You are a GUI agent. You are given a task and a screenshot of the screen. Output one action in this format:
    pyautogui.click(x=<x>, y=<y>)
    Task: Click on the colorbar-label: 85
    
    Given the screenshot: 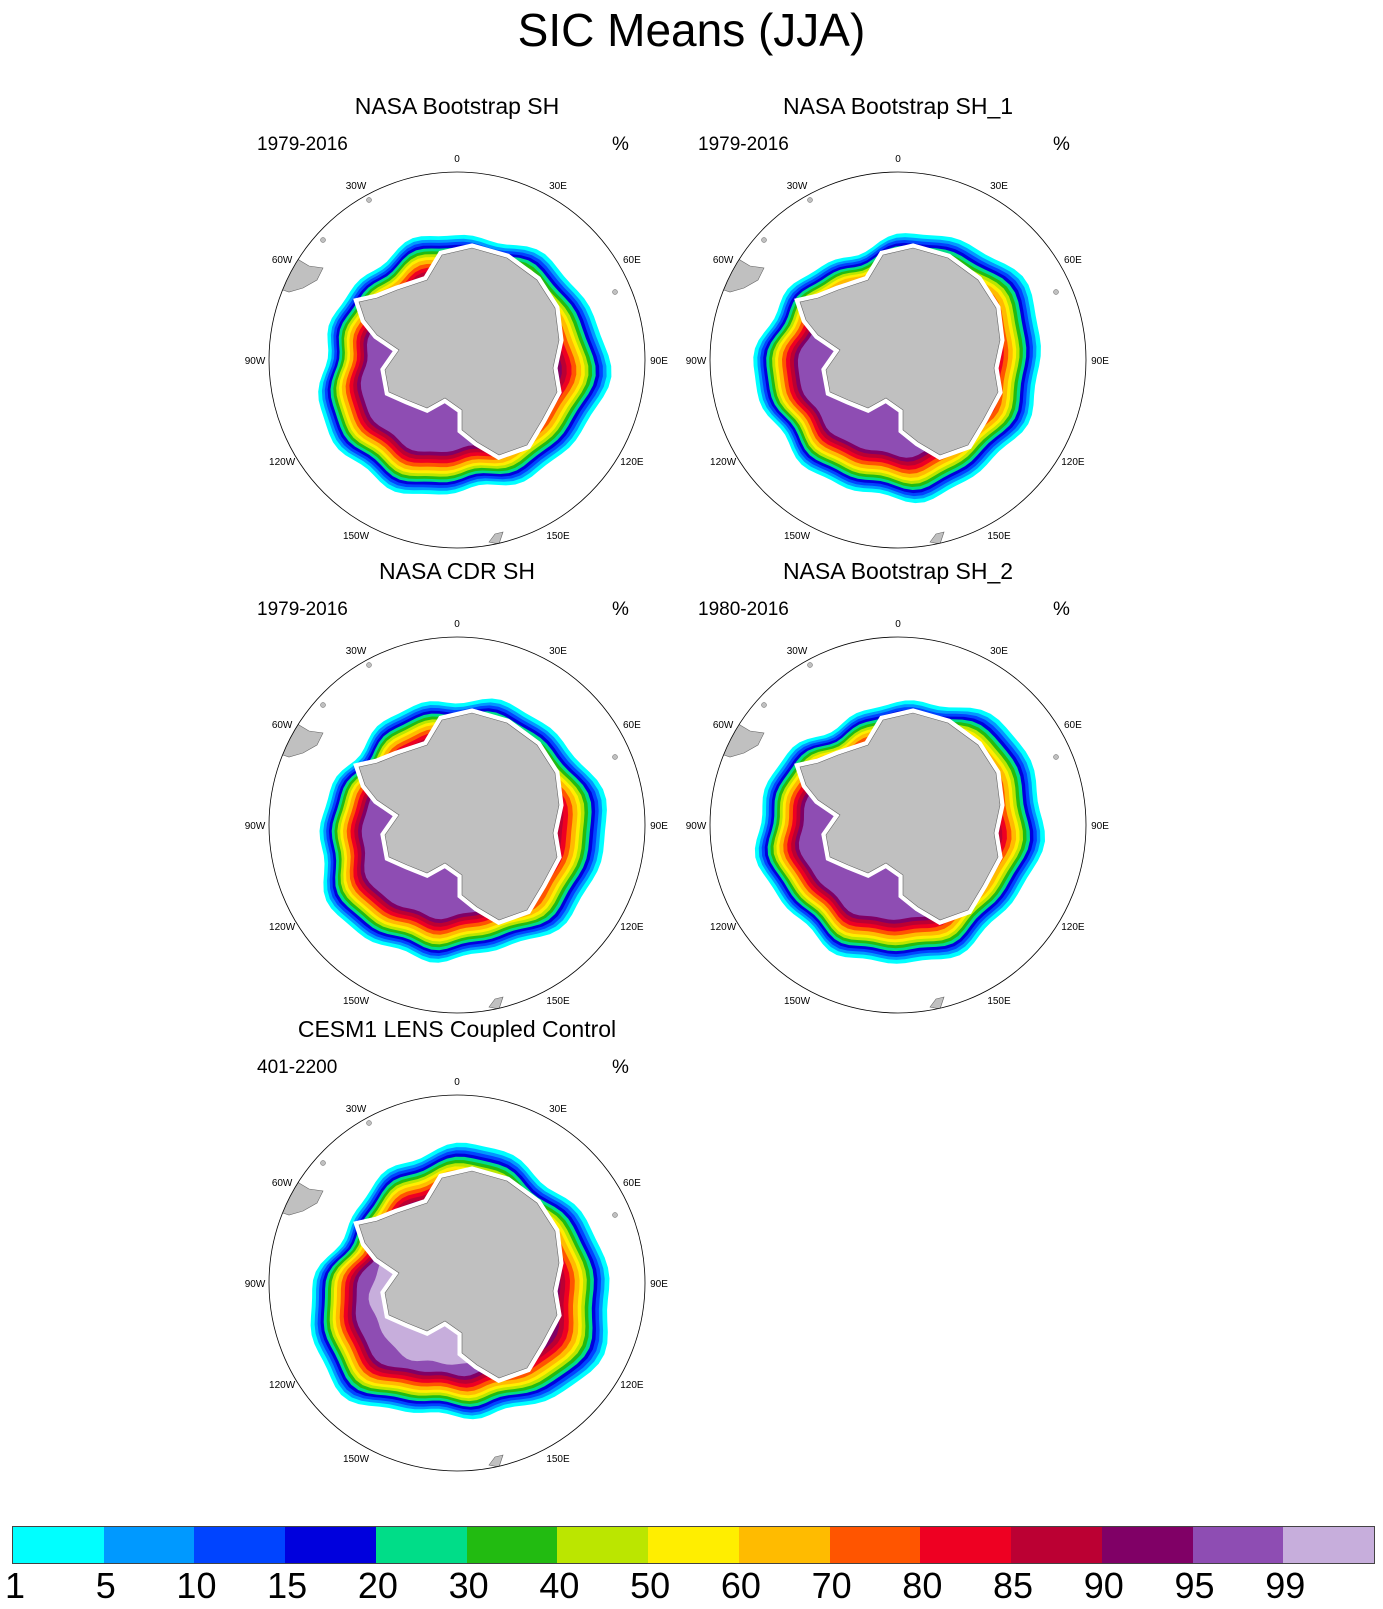 What is the action you would take?
    pyautogui.click(x=1013, y=1585)
    